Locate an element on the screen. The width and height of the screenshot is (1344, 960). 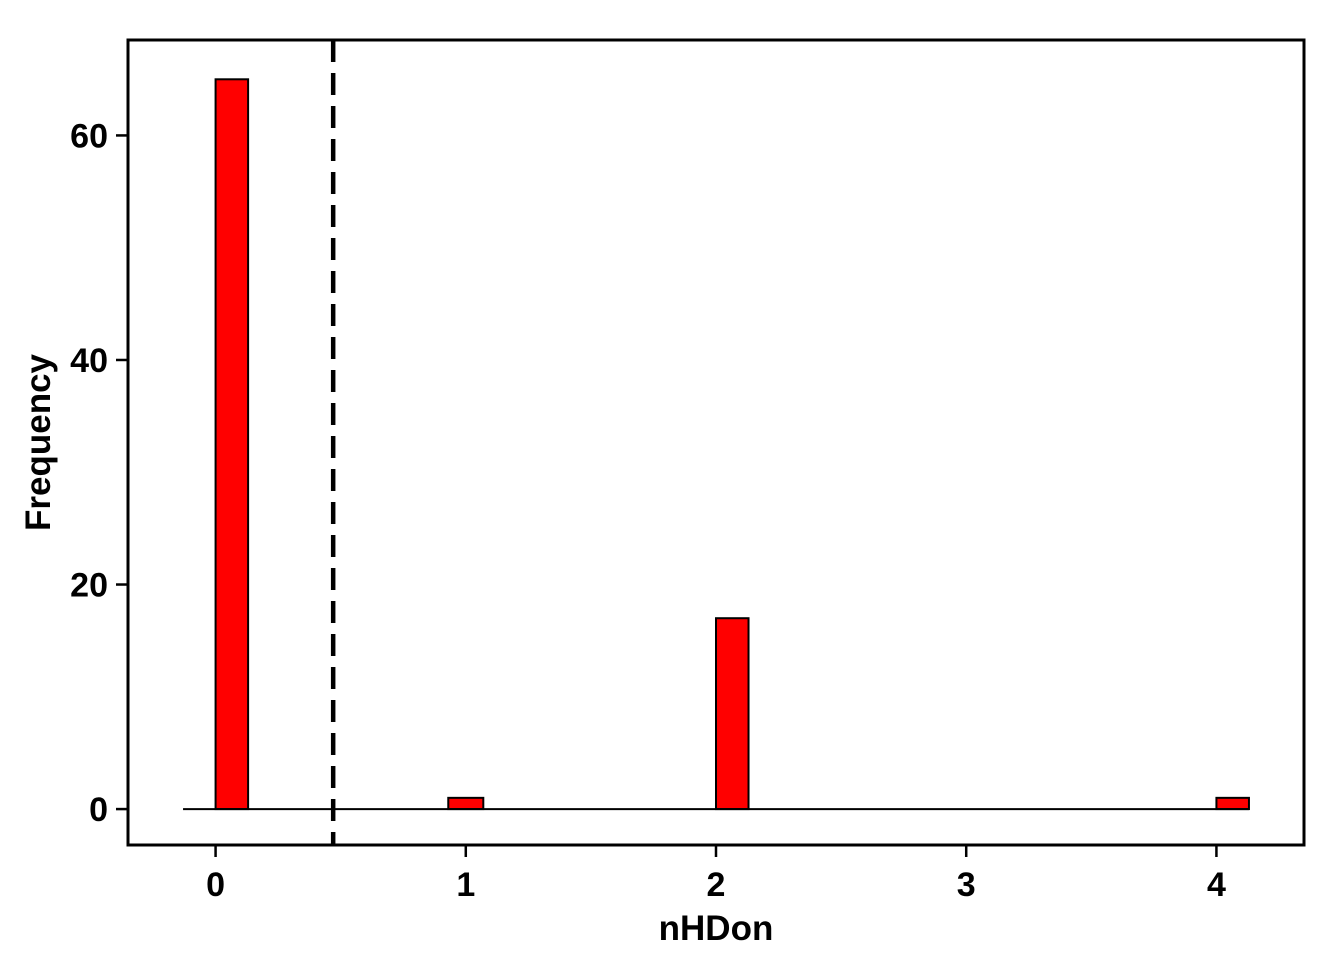
y-tick-label-2: 40 is located at coordinates (89, 361).